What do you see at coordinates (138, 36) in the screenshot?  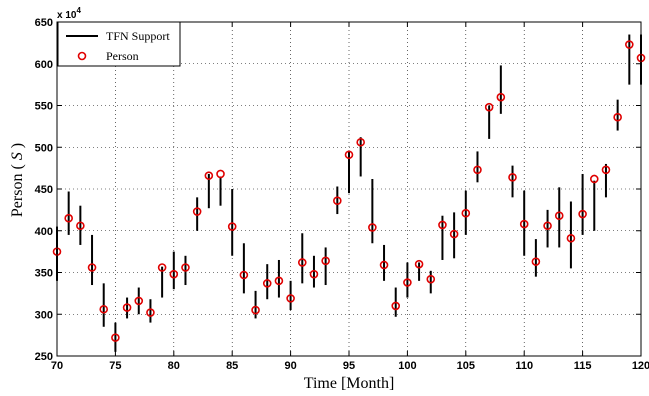 I see `legend-support-label: TFN Support` at bounding box center [138, 36].